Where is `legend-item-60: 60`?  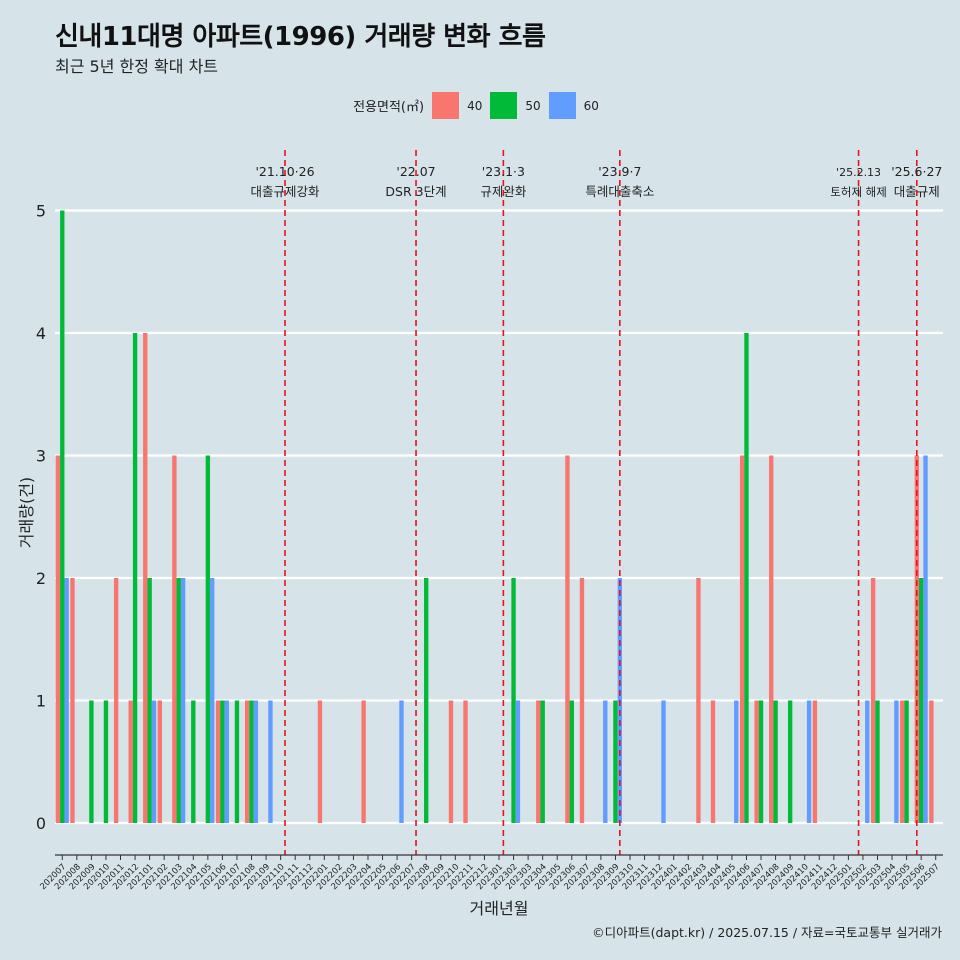
legend-item-60: 60 is located at coordinates (573, 105).